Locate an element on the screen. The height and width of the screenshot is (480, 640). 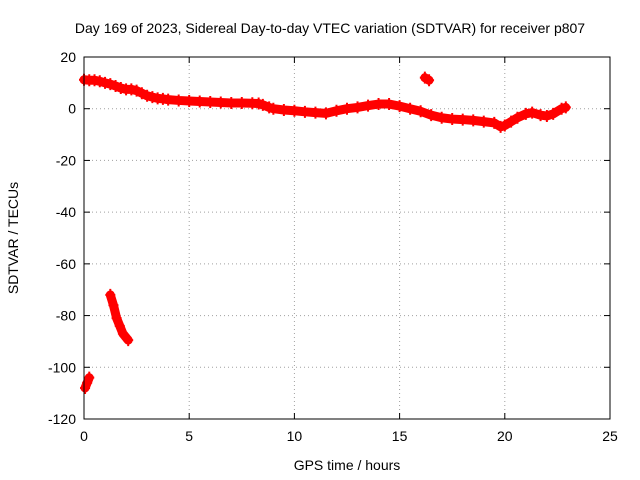
series-main is located at coordinates (325, 103).